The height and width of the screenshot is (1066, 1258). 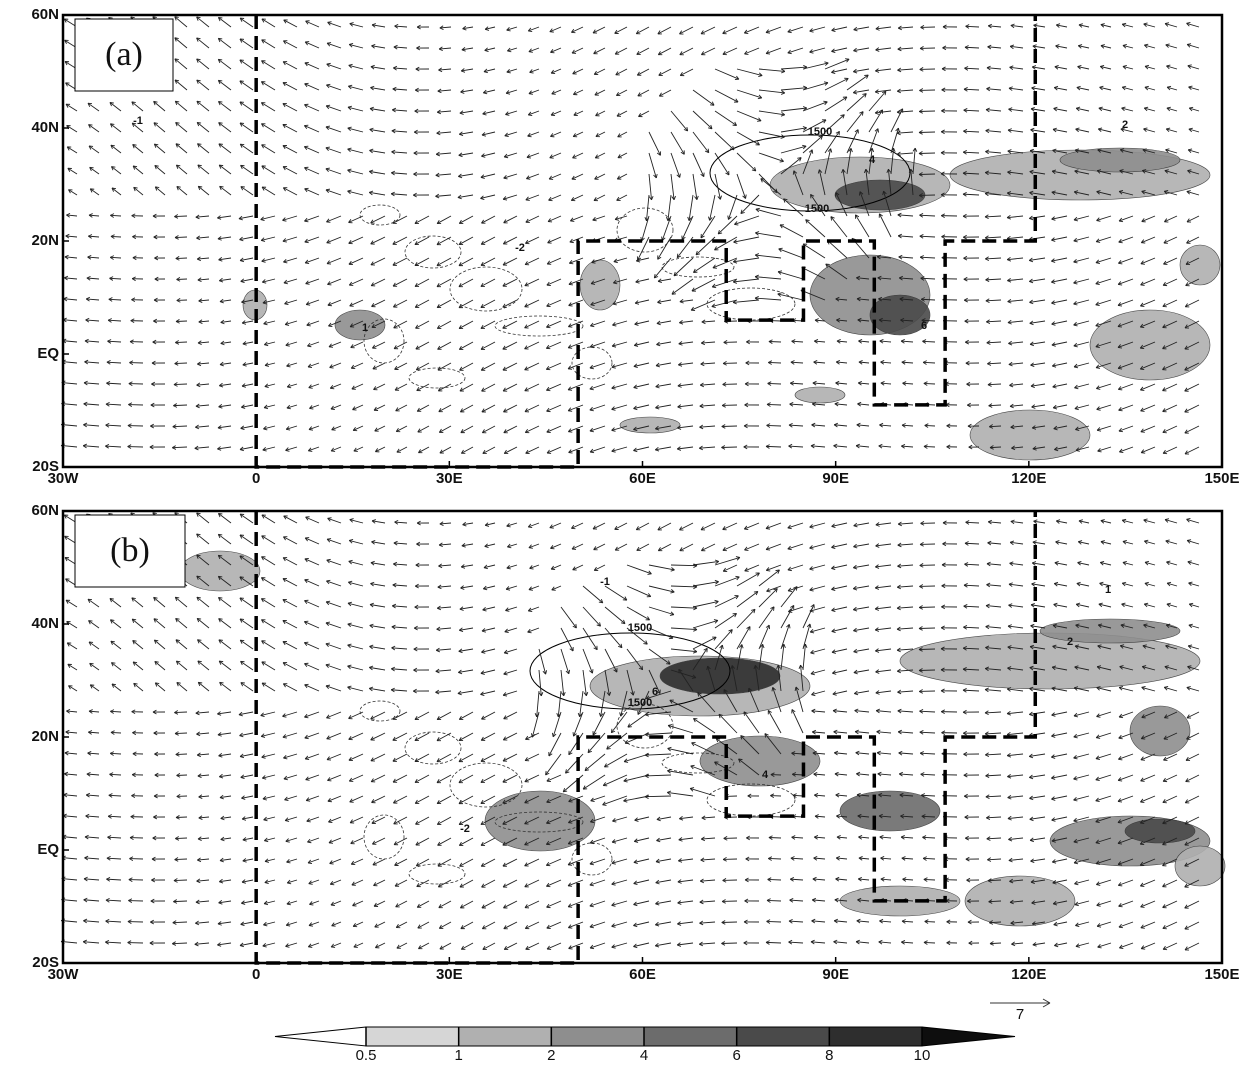 I want to click on colorbar-label: 0.5, so click(x=366, y=1055).